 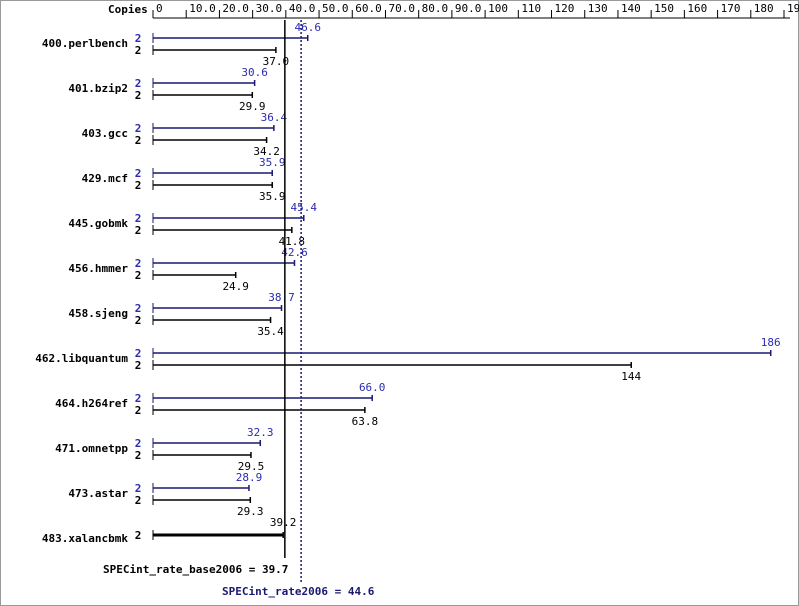 I want to click on category-label: 400.perlbench, so click(x=85, y=43).